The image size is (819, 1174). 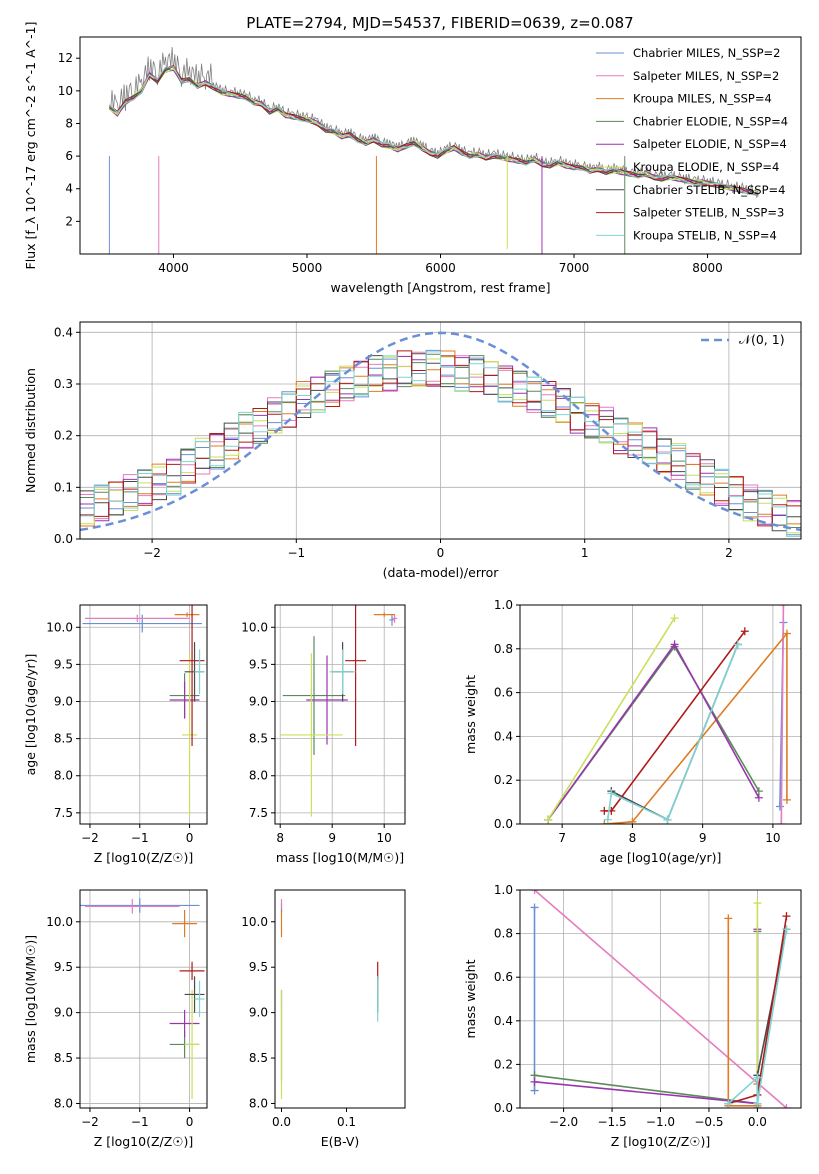 What do you see at coordinates (152, 553) in the screenshot?
I see `x-tick-label: −2` at bounding box center [152, 553].